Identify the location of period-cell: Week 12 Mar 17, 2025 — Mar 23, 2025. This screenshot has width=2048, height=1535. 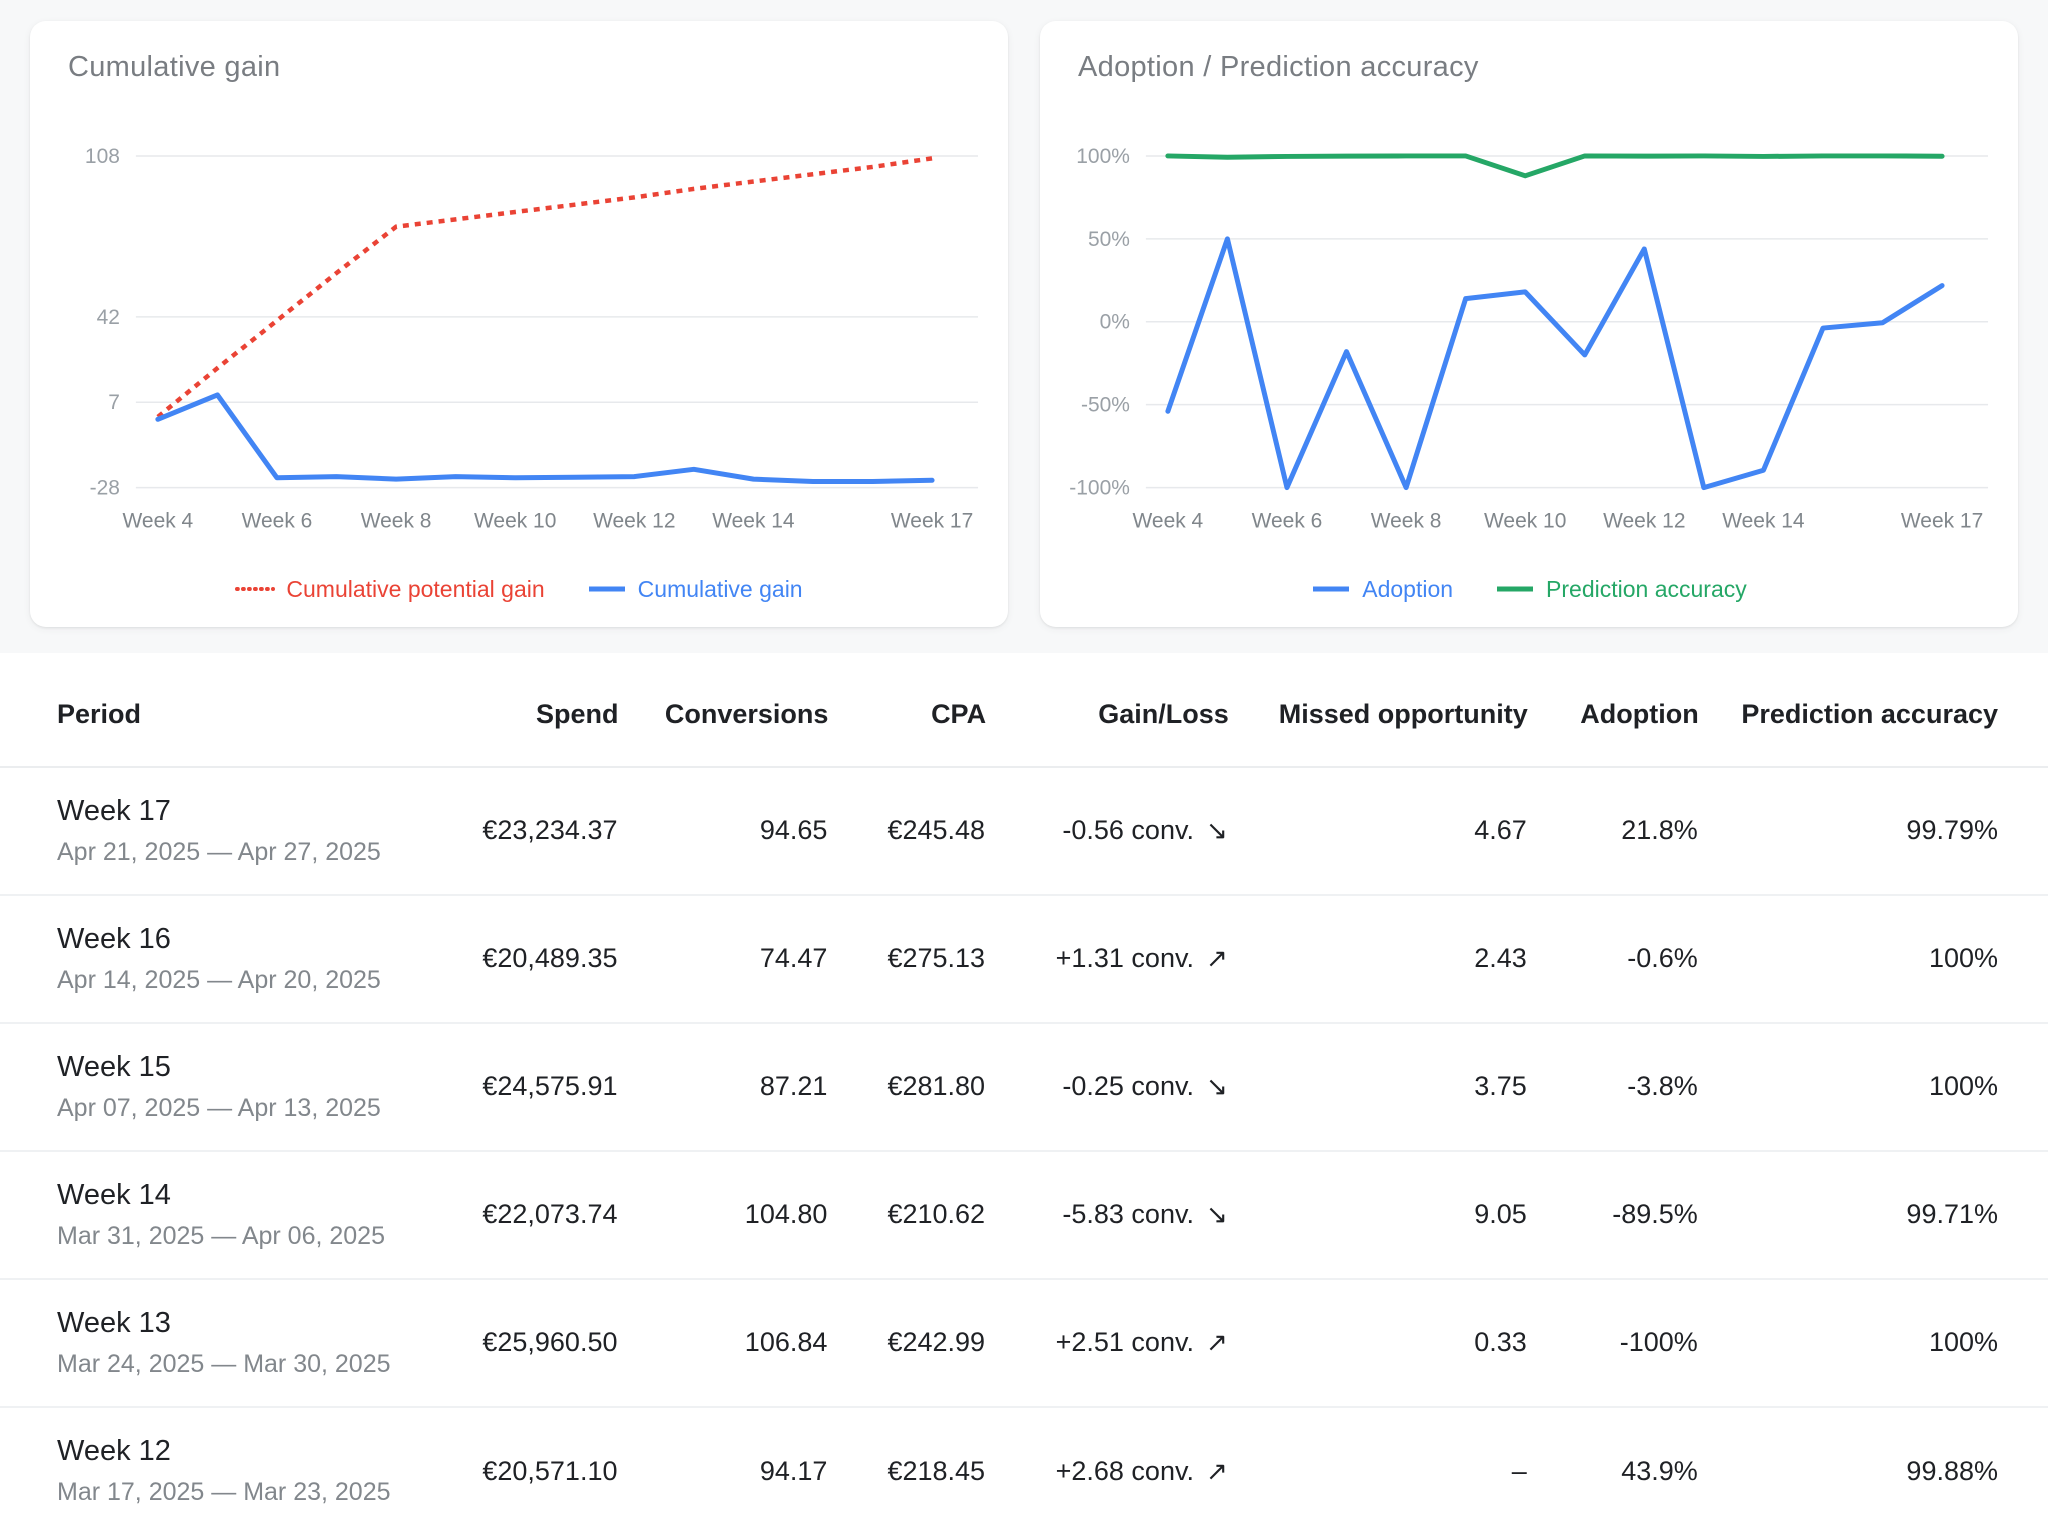
(199, 1471).